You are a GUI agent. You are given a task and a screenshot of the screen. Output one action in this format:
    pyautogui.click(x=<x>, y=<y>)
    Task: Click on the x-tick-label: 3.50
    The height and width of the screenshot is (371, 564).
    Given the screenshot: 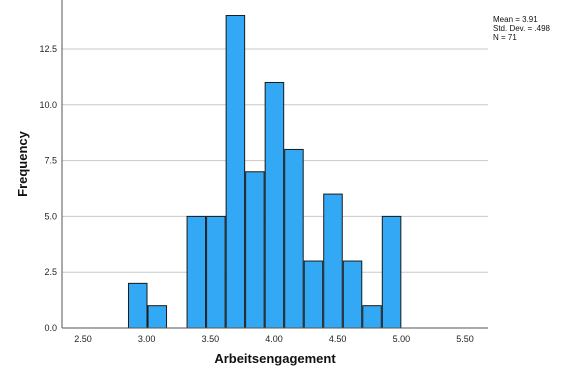 What is the action you would take?
    pyautogui.click(x=211, y=339)
    